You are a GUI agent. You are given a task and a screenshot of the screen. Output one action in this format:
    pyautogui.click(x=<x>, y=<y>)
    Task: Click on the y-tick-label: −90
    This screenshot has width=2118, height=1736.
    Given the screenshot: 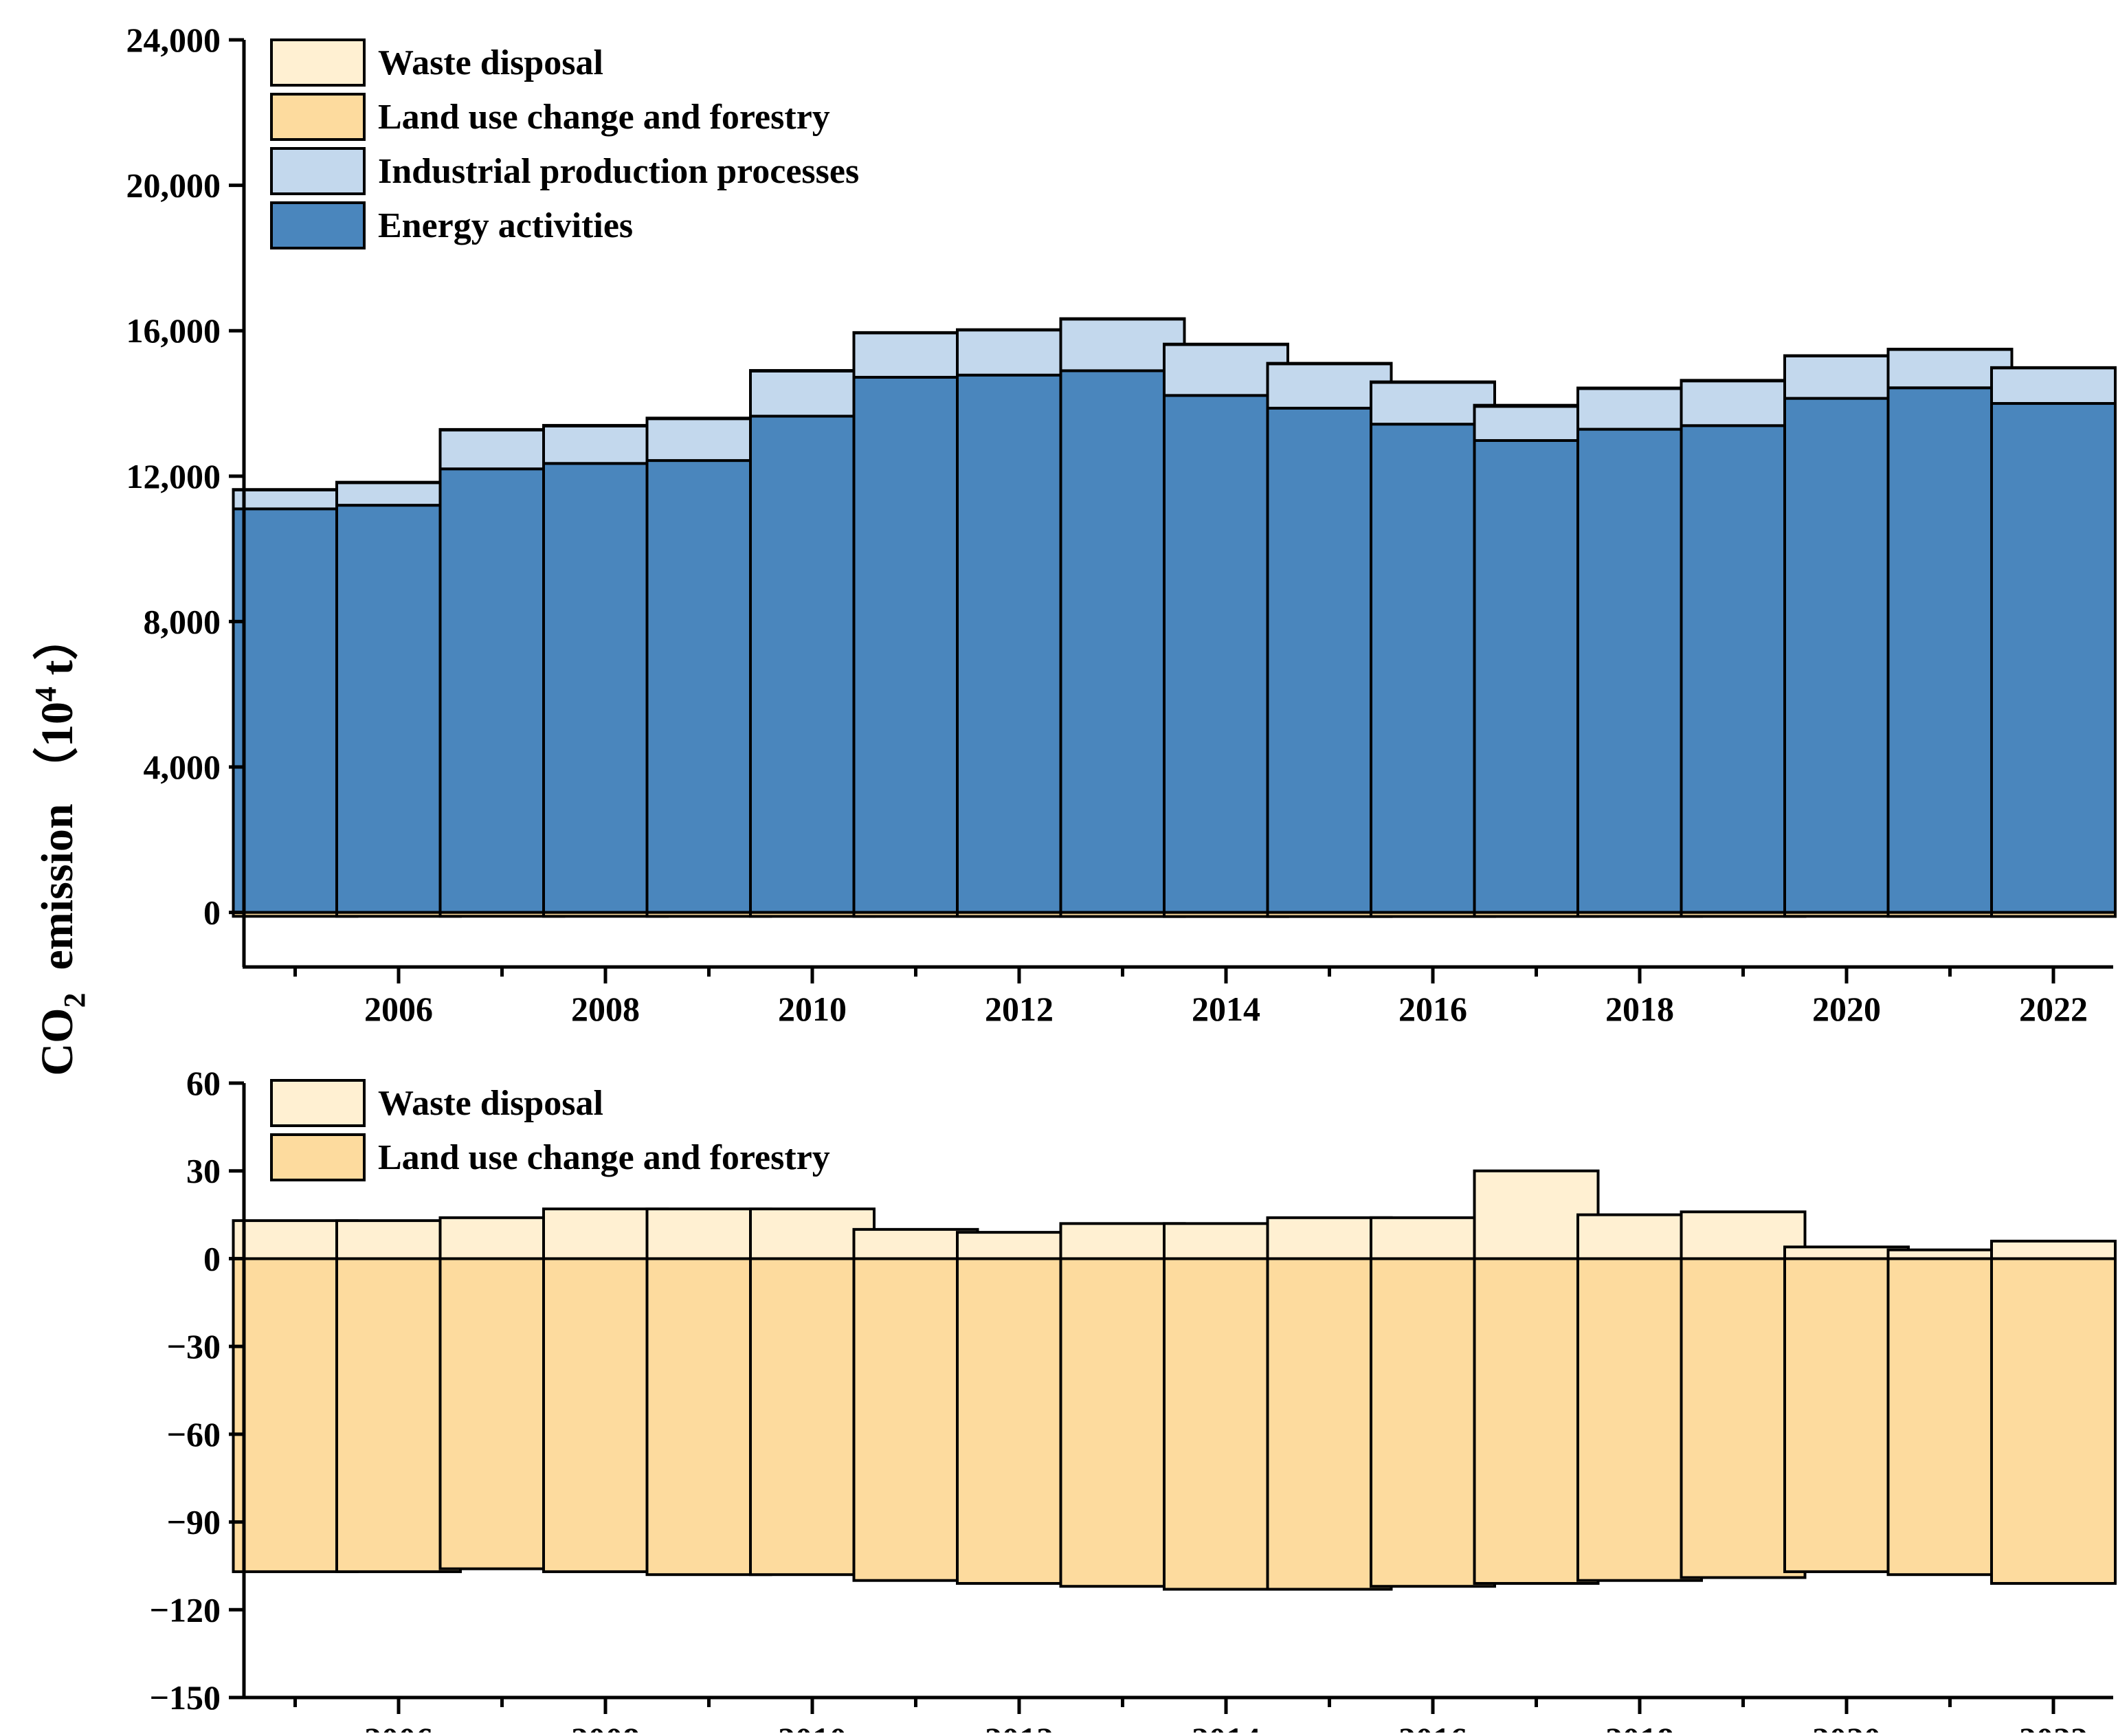 What is the action you would take?
    pyautogui.click(x=194, y=1522)
    